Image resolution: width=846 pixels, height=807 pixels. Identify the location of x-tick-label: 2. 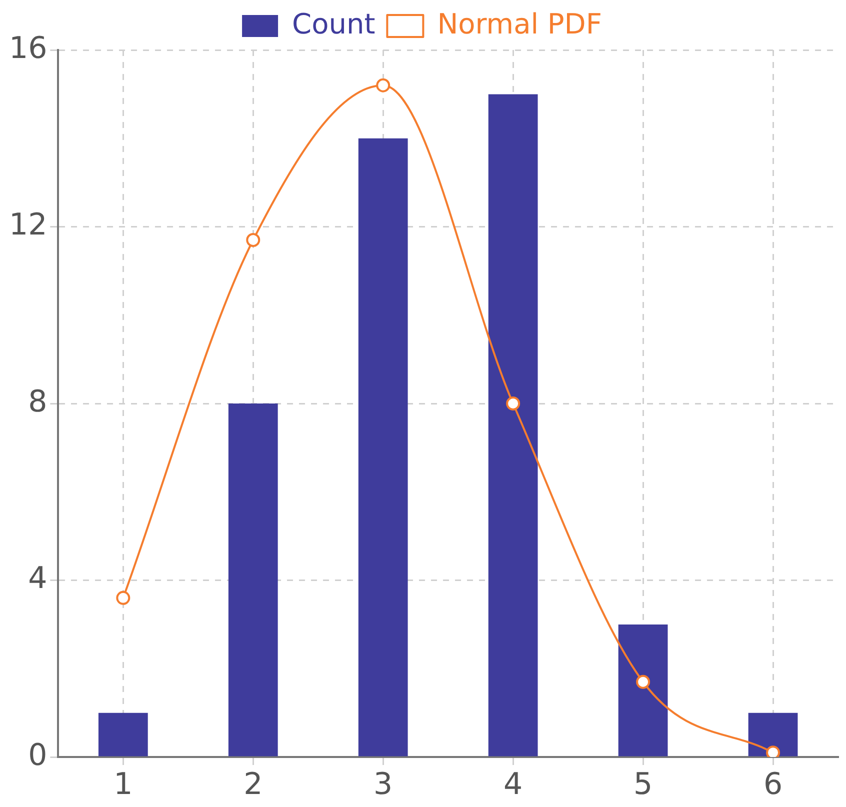
(253, 784).